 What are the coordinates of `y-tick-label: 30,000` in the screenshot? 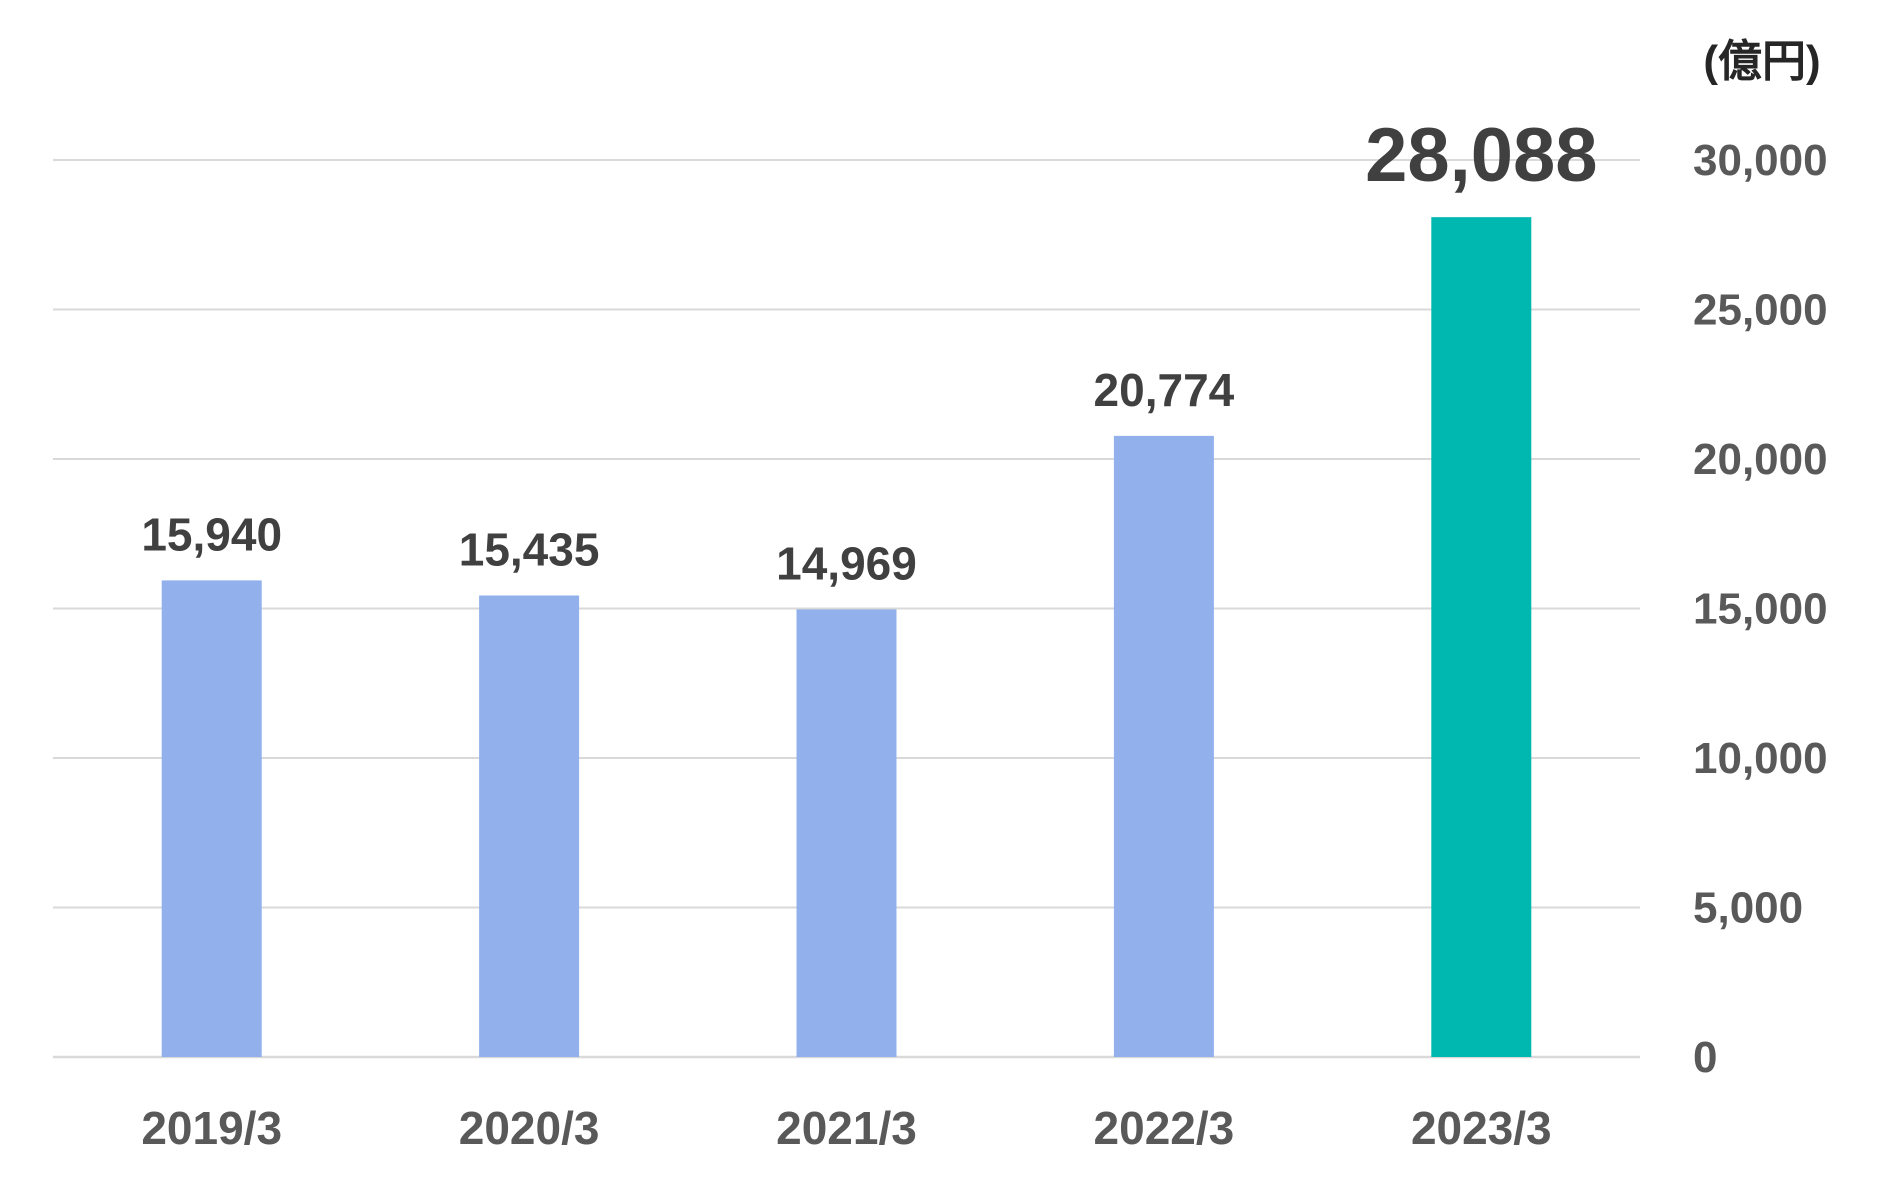 It's located at (1760, 160).